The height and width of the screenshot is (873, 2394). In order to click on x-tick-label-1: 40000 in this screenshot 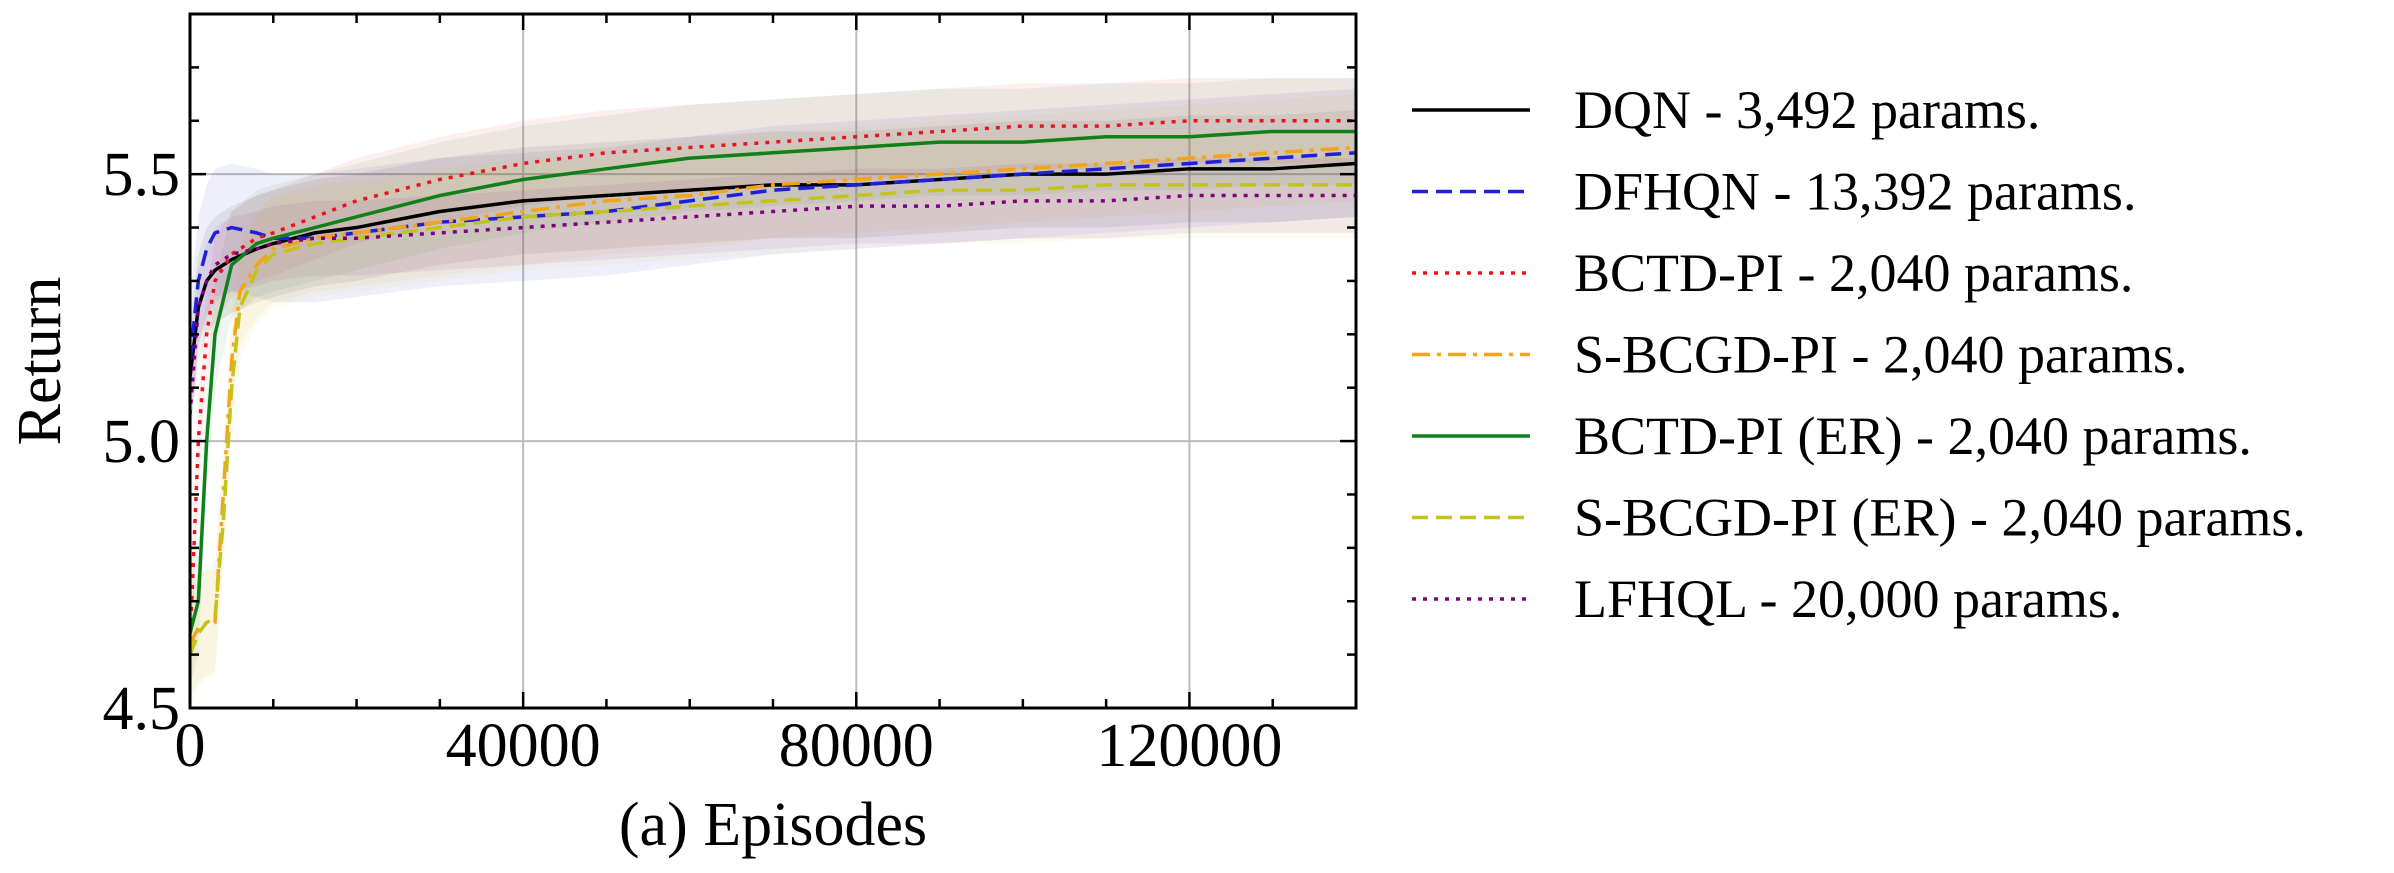, I will do `click(523, 746)`.